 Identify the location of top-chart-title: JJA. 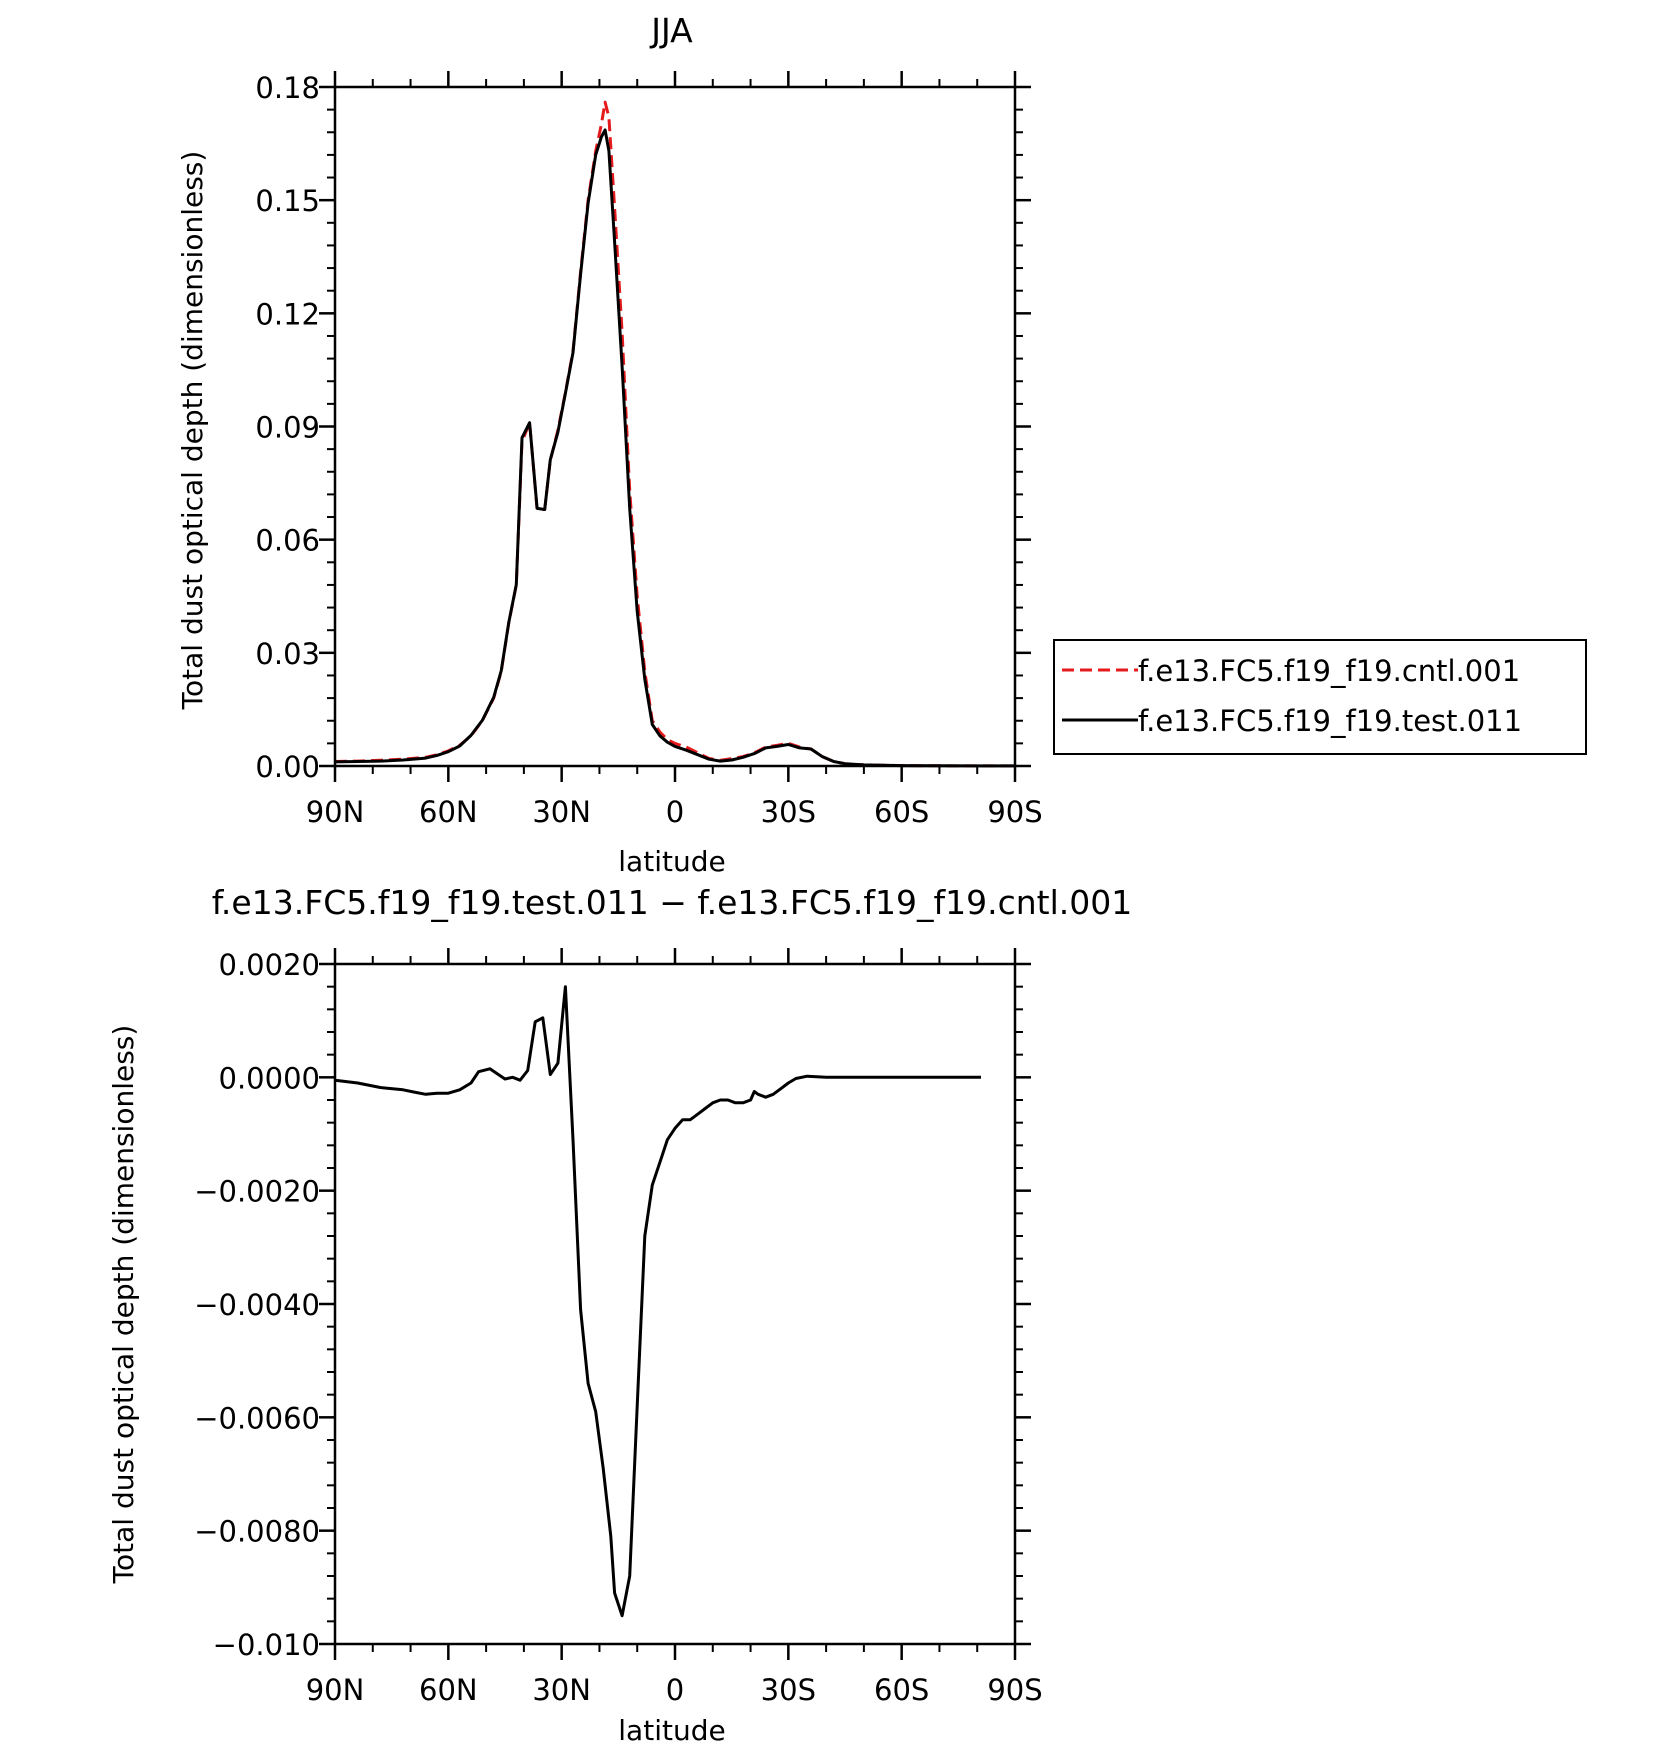
(671, 30).